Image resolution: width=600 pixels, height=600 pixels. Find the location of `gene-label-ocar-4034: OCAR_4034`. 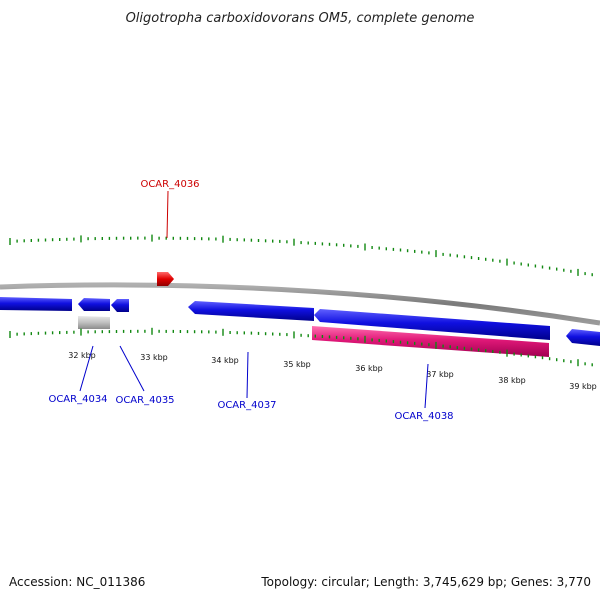

gene-label-ocar-4034: OCAR_4034 is located at coordinates (77, 399).